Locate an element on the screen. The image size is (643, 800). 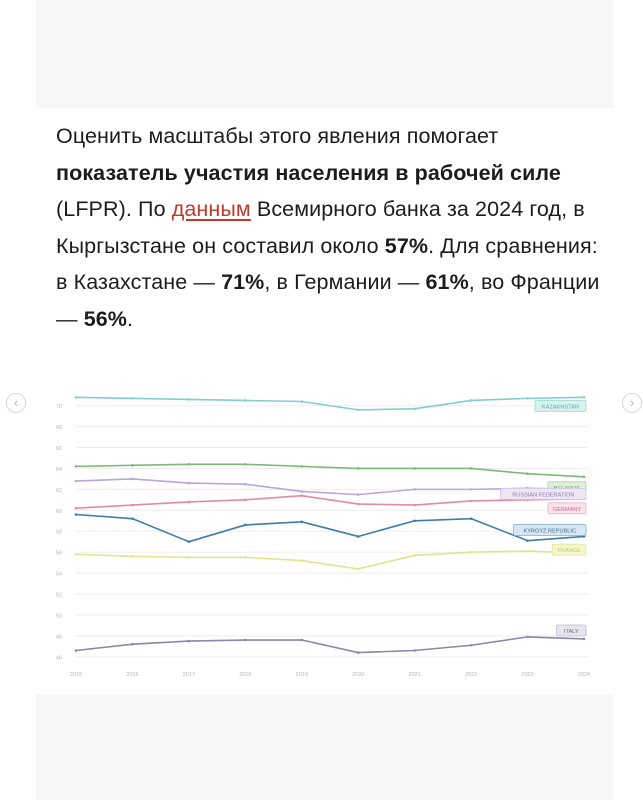
text-run: , в Германии — is located at coordinates (345, 282).